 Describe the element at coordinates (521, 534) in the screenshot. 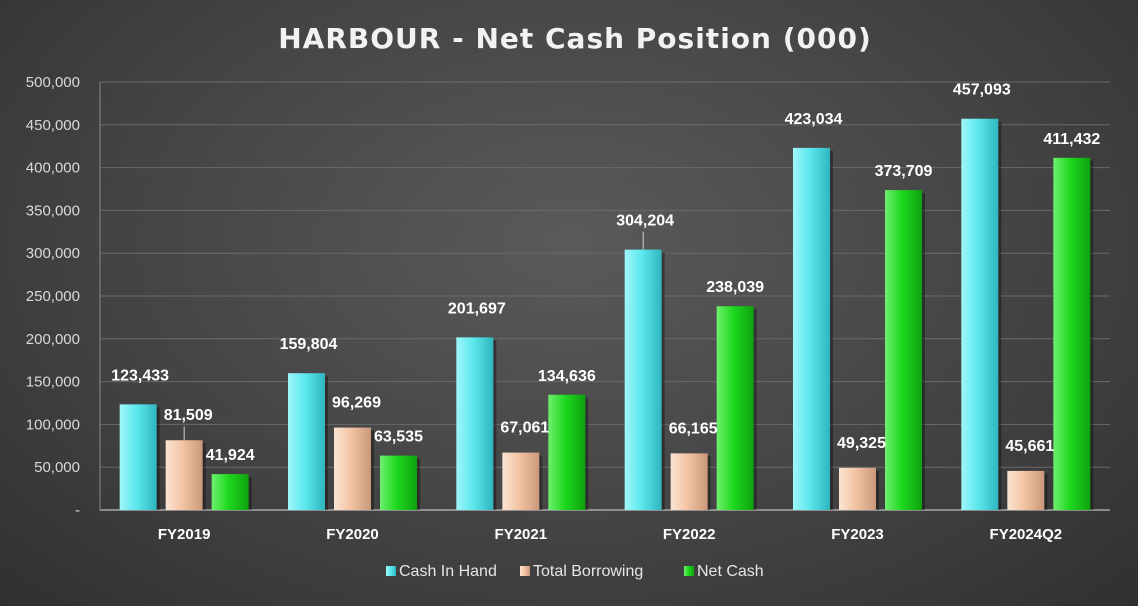

I see `x-tick-label: FY2021` at that location.